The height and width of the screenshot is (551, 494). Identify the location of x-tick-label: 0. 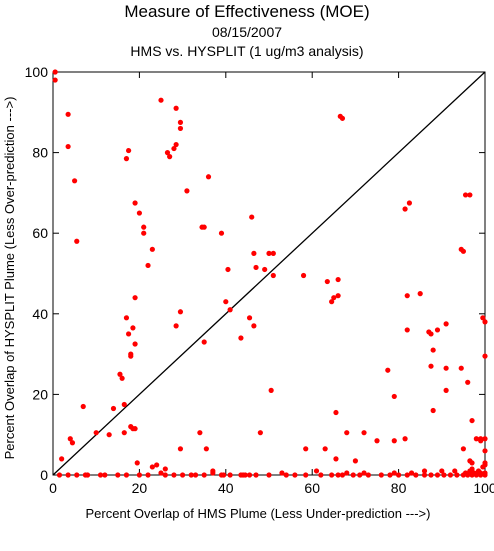
(53, 488).